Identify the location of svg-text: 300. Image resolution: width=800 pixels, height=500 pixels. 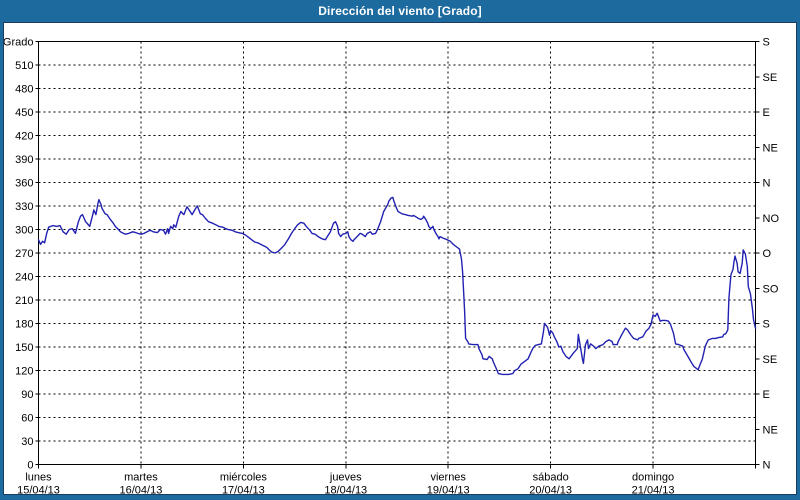
(24, 231).